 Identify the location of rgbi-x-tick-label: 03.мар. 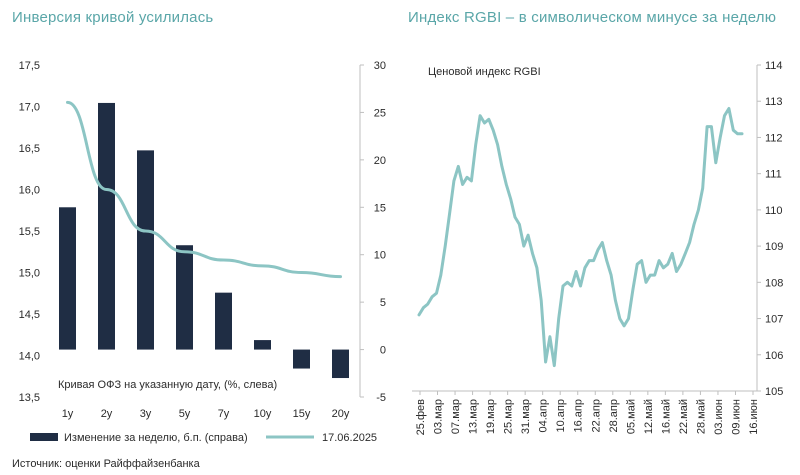
(439, 416).